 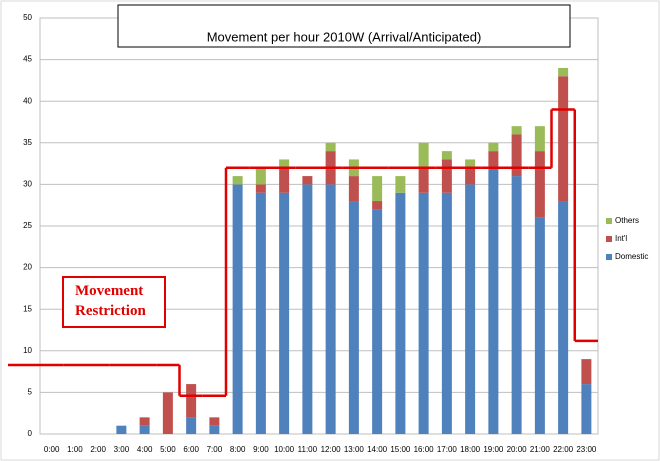 I want to click on x-tick-label: 11:00, so click(x=308, y=449).